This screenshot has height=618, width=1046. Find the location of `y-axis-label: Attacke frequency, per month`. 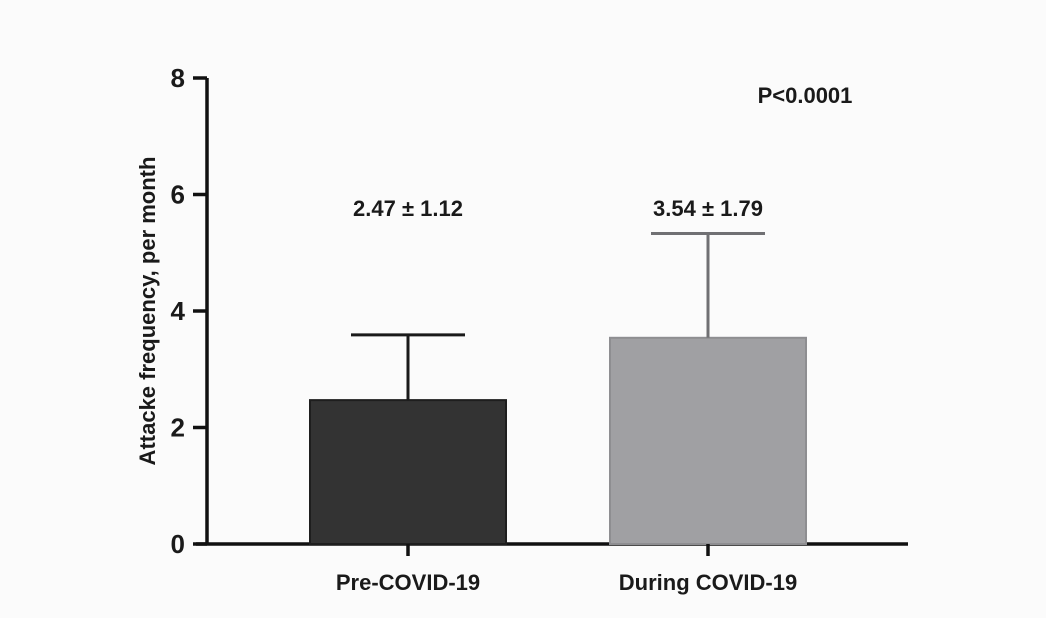

y-axis-label: Attacke frequency, per month is located at coordinates (147, 311).